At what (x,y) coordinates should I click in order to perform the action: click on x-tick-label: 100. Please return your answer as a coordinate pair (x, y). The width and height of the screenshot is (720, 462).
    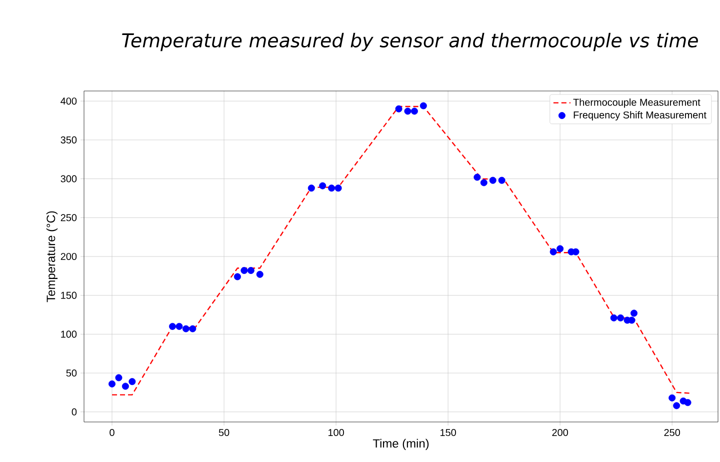
    Looking at the image, I should click on (336, 432).